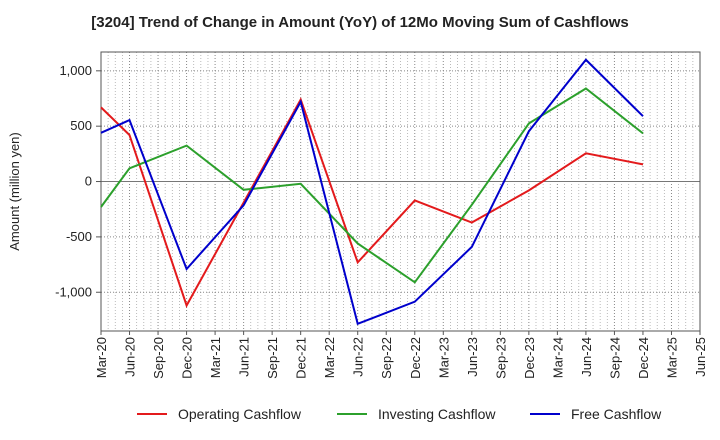  Describe the element at coordinates (78, 181) in the screenshot. I see `y-tick-labels: 1,000 500 0 -500 -1,000` at that location.